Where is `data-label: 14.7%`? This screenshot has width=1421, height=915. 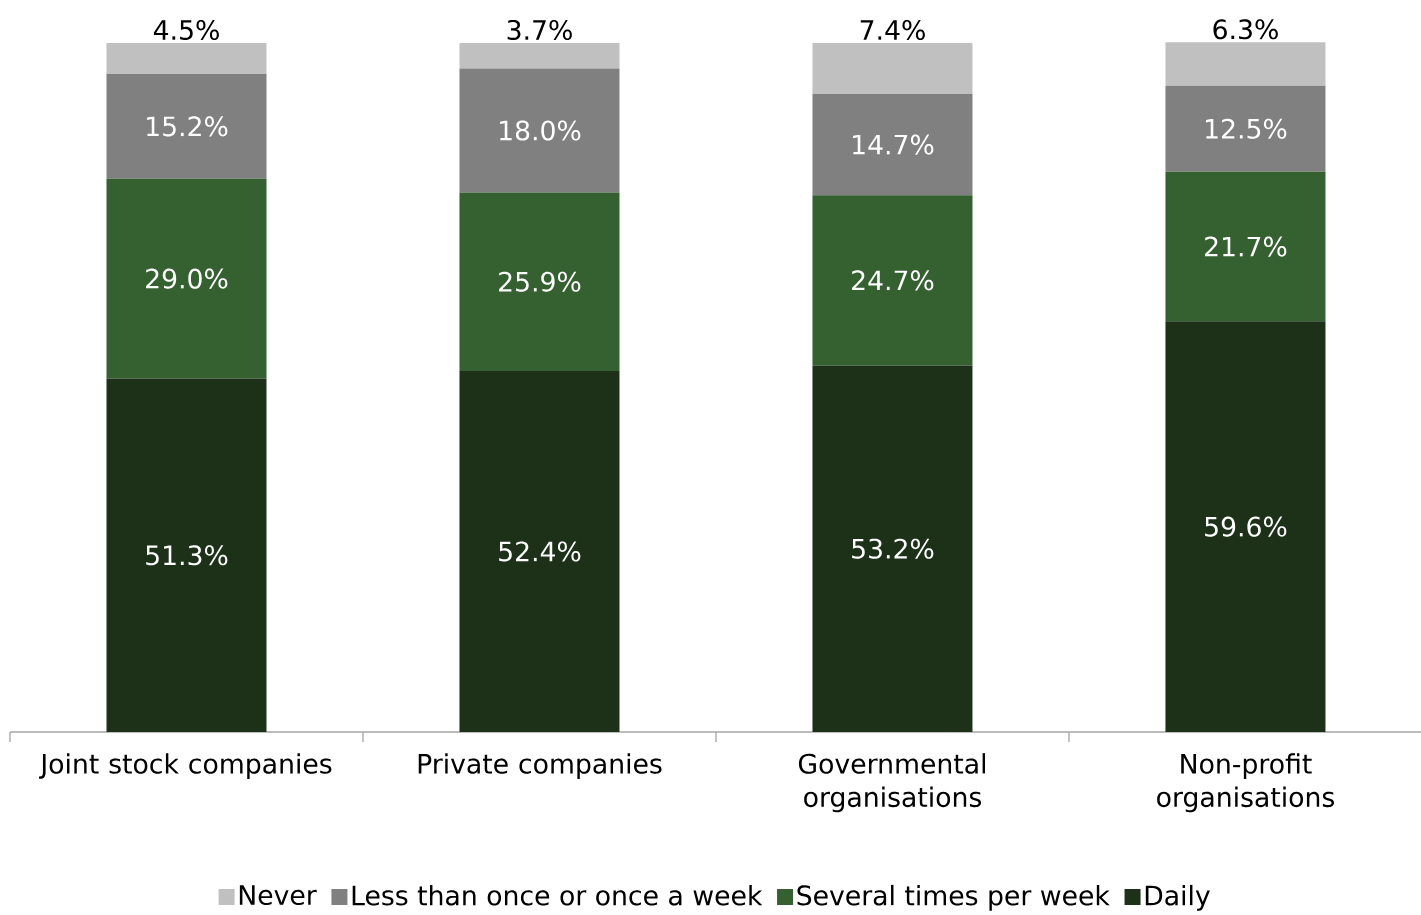 data-label: 14.7% is located at coordinates (893, 144).